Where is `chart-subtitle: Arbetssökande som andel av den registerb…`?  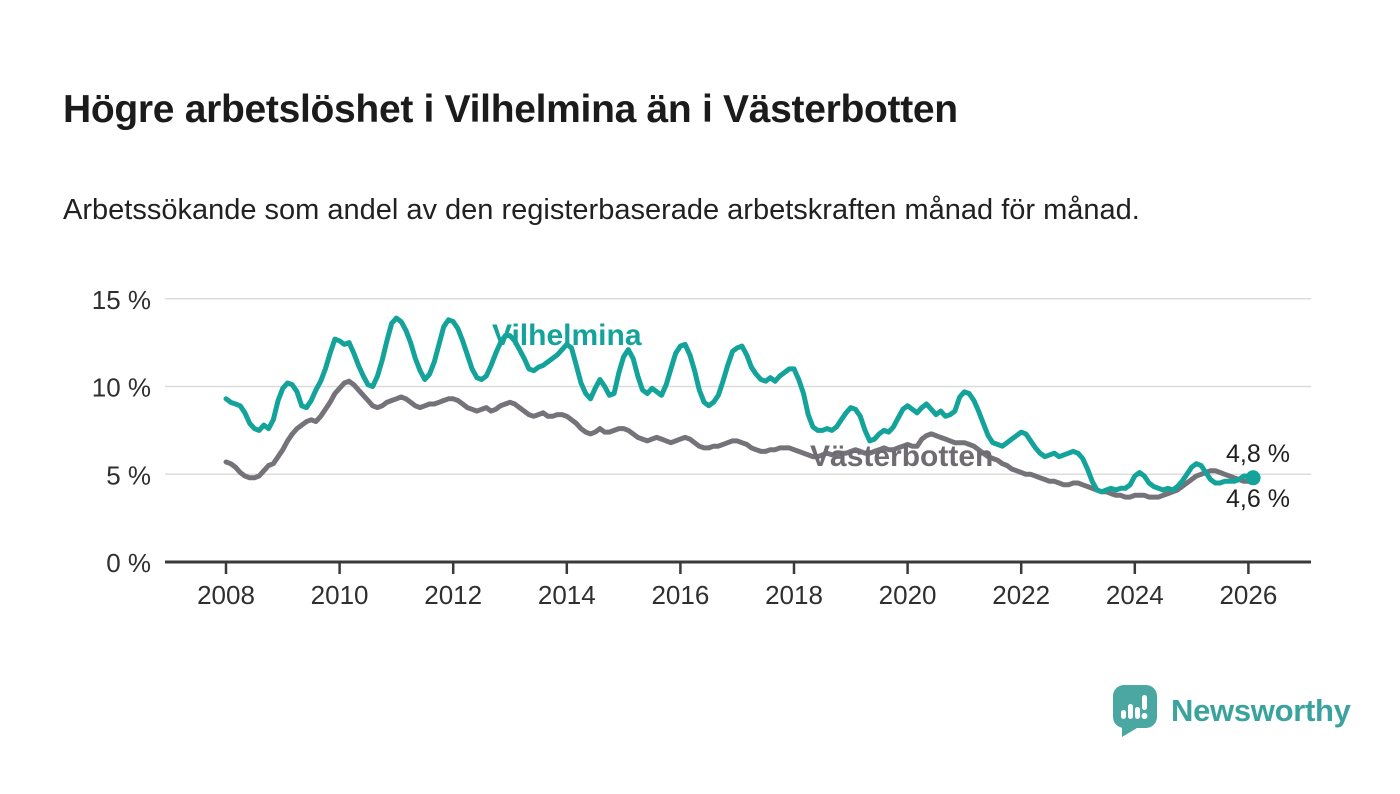
chart-subtitle: Arbetssökande som andel av den registerb… is located at coordinates (601, 210).